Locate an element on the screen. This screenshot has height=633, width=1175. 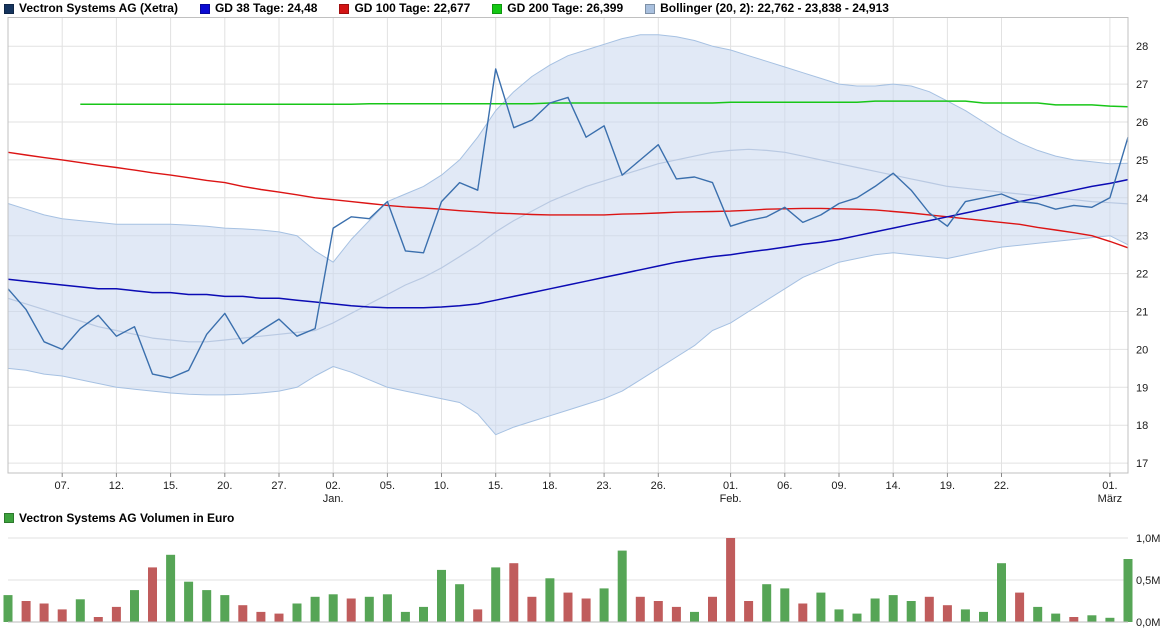
svg-text: 05. is located at coordinates (387, 486).